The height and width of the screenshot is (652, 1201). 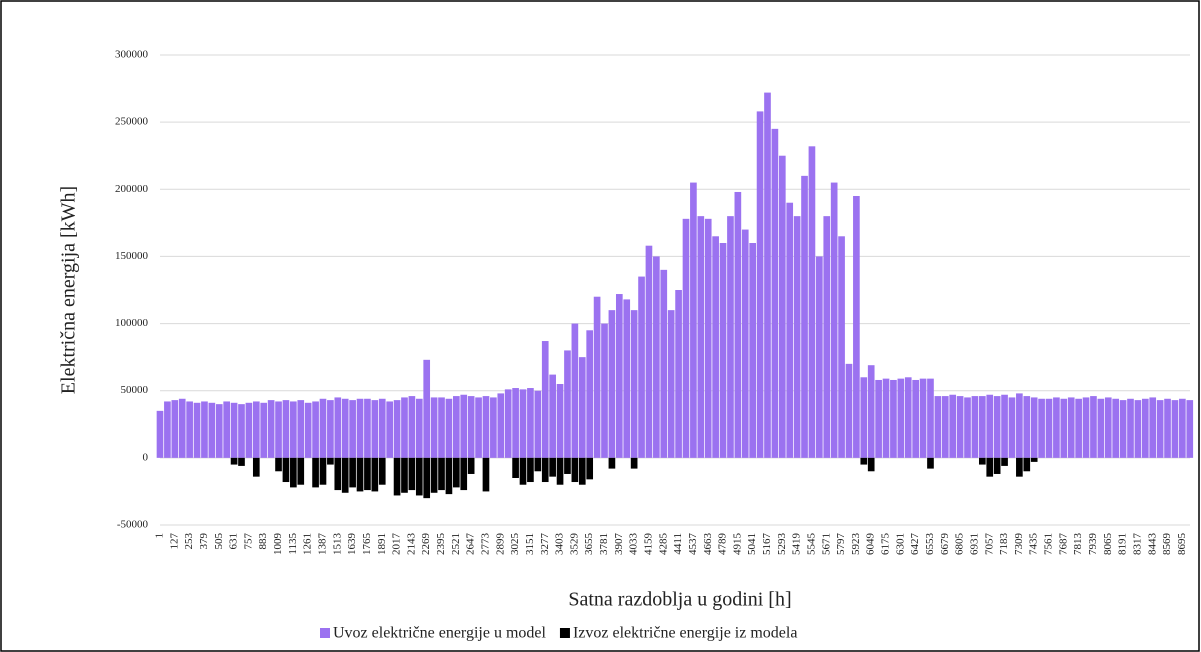 What do you see at coordinates (308, 544) in the screenshot?
I see `x-tick-label: 1261` at bounding box center [308, 544].